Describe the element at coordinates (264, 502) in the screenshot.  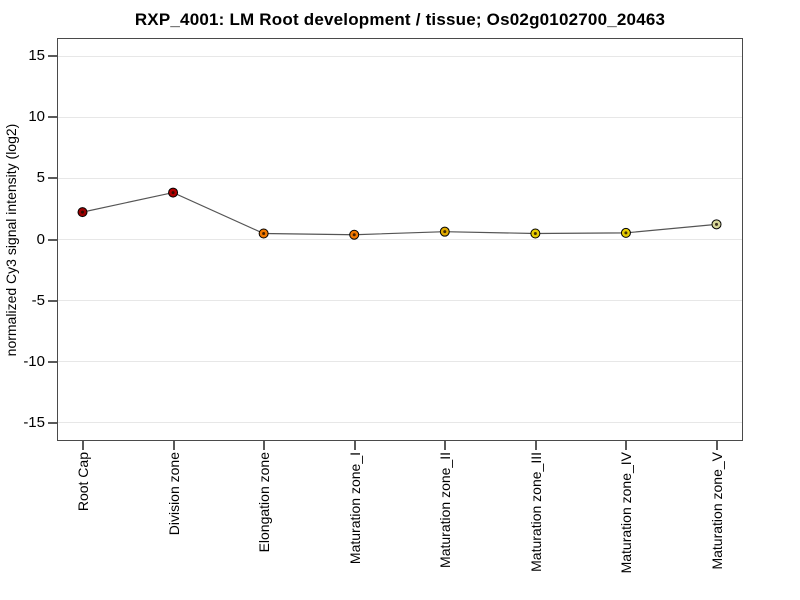
I see `x-category-label: Elongation zone` at that location.